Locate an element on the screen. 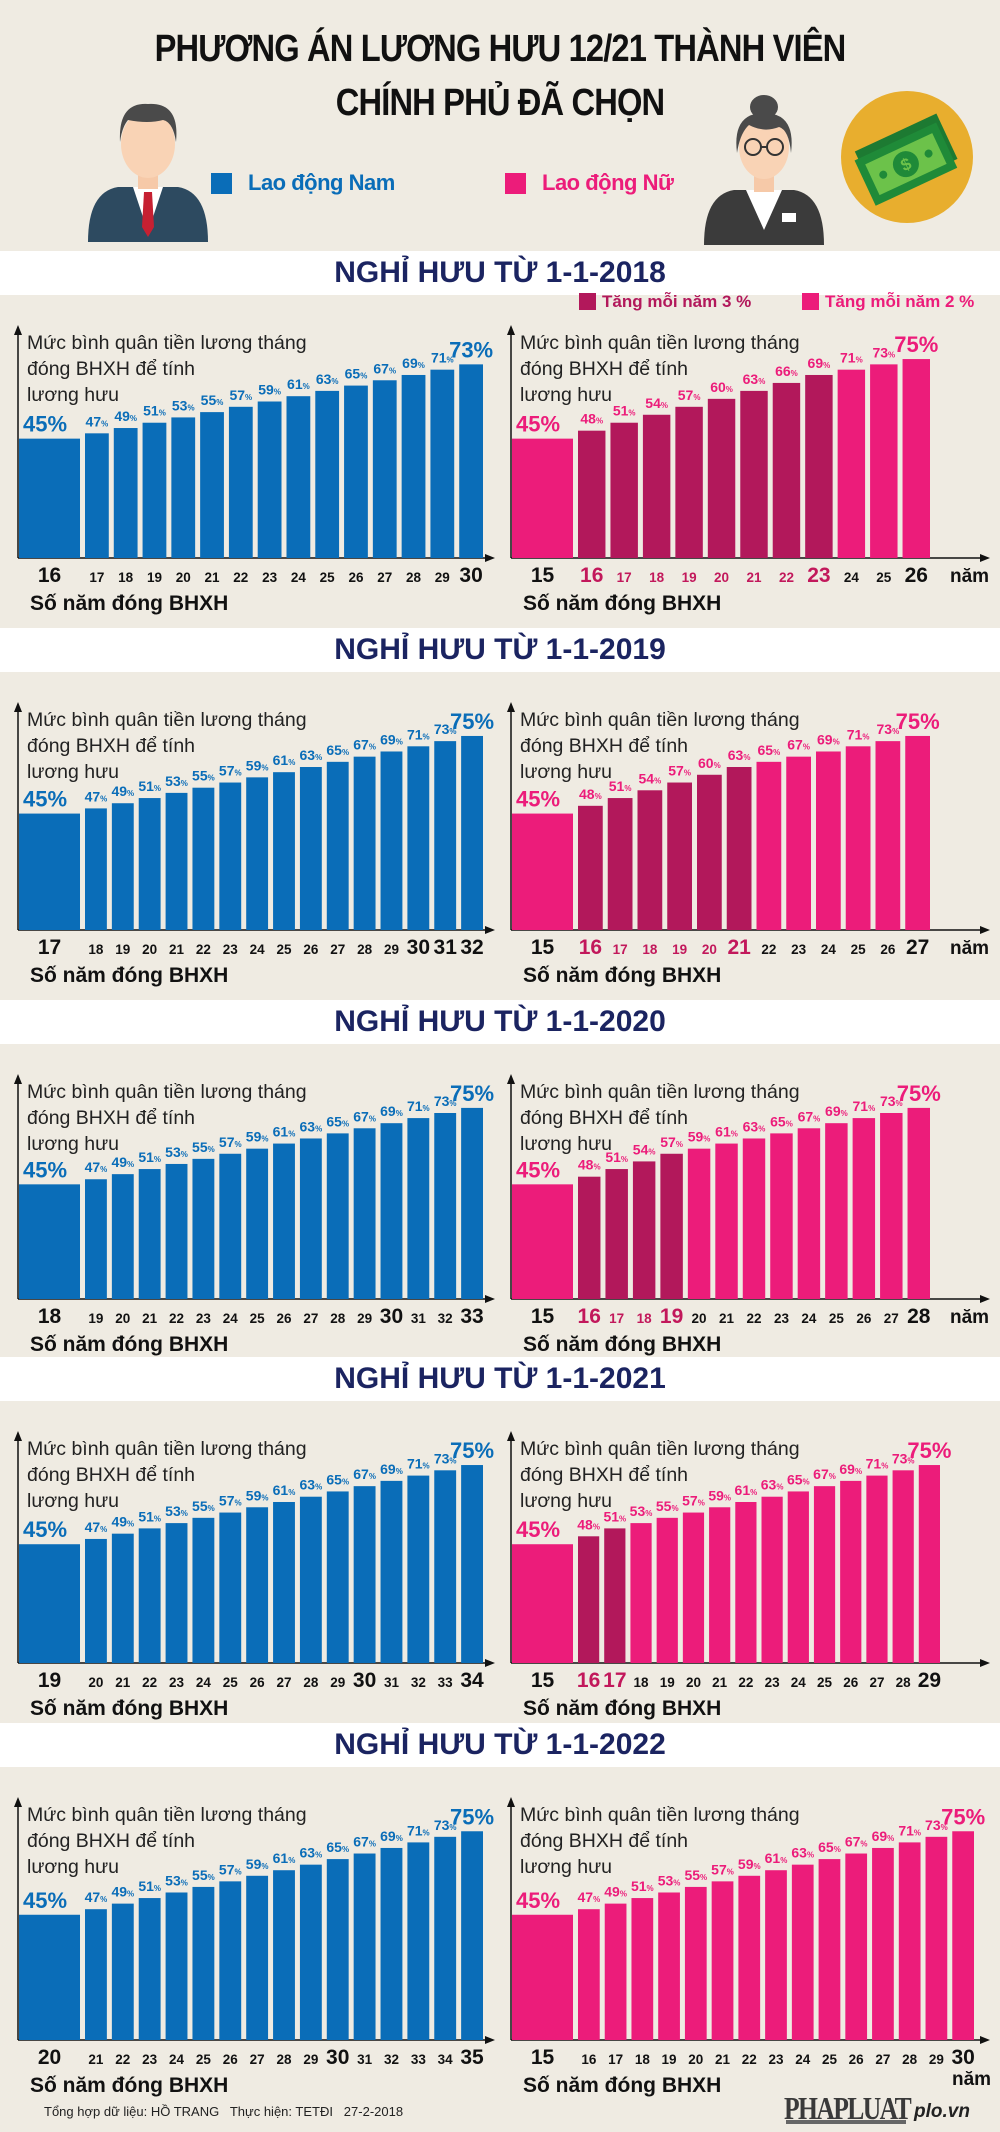  section-title: NGHỈ HƯU TỪ 1-1-2020 is located at coordinates (500, 1021).